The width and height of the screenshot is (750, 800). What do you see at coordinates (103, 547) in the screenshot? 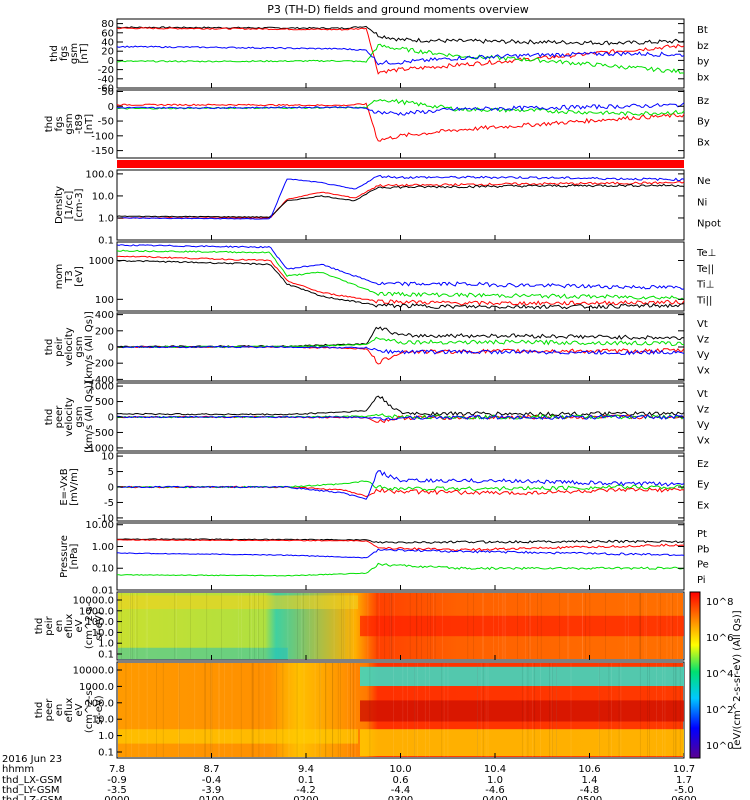
I see `y-tick-label: 1.00` at bounding box center [103, 547].